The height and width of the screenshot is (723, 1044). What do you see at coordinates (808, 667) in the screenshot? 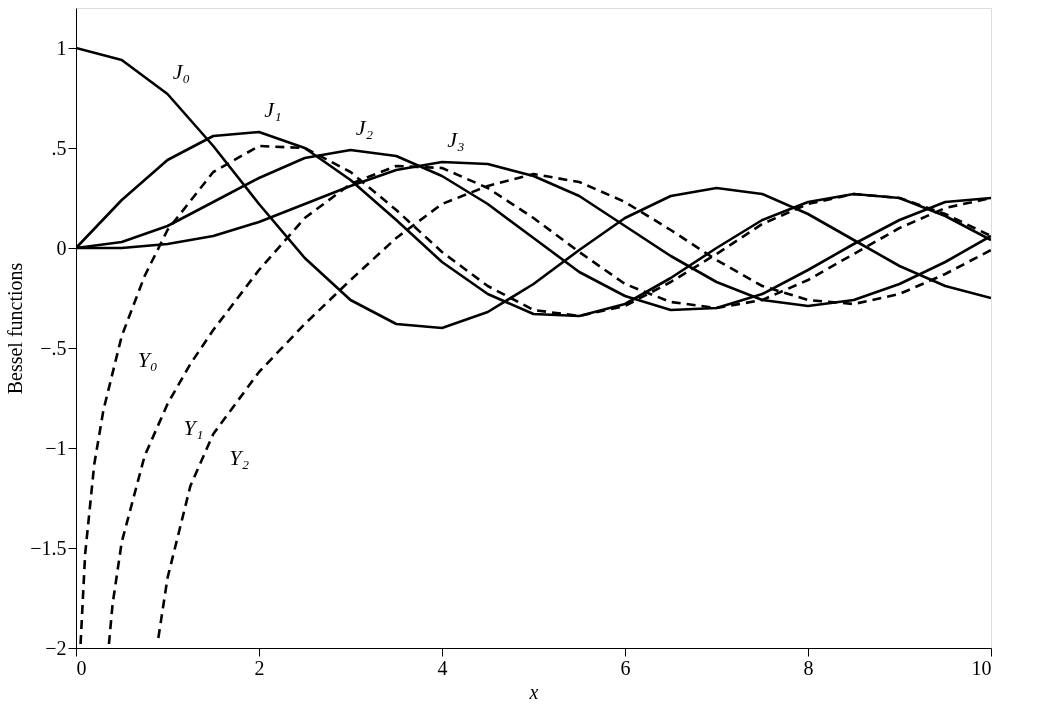
I see `x-tick-label: 8` at bounding box center [808, 667].